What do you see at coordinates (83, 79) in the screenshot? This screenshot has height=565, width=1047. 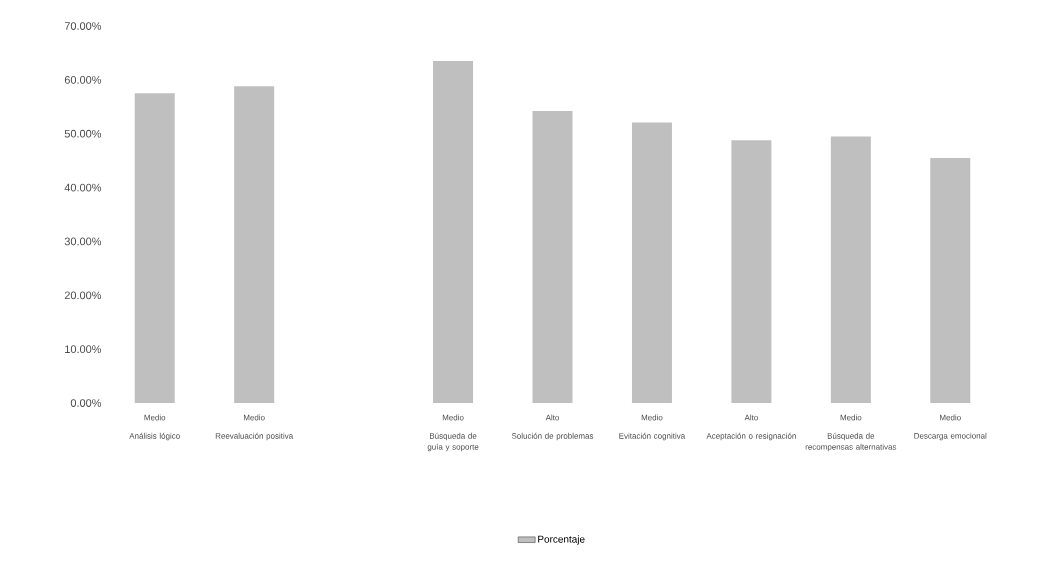 I see `y-tick-label: 60.00%` at bounding box center [83, 79].